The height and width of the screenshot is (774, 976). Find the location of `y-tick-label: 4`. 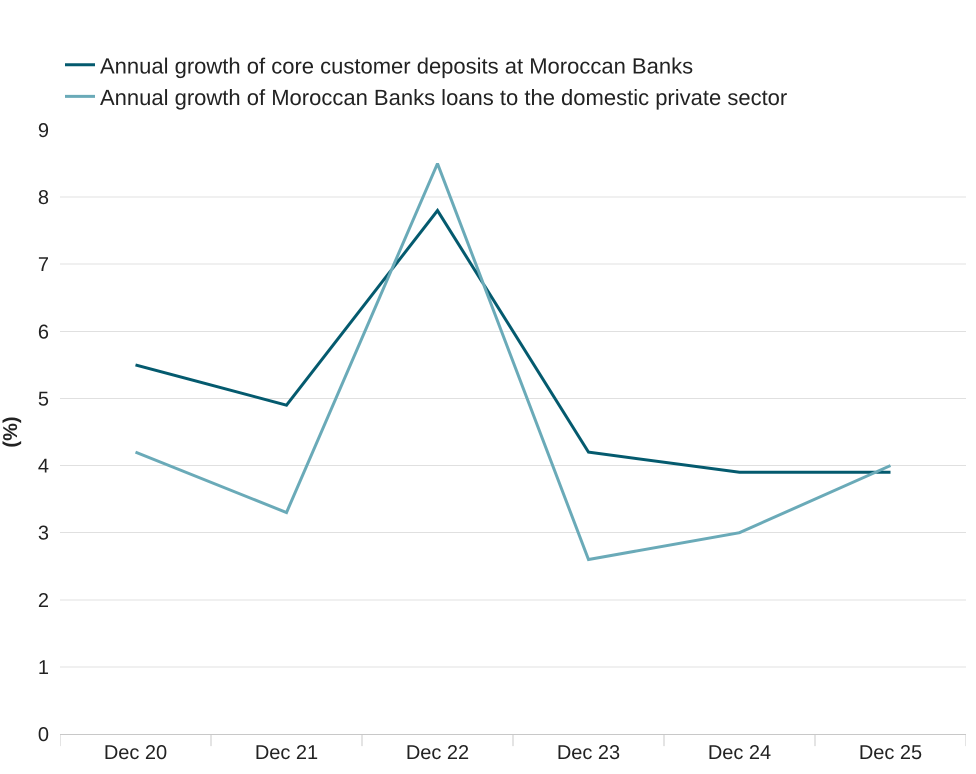

y-tick-label: 4 is located at coordinates (43, 467).